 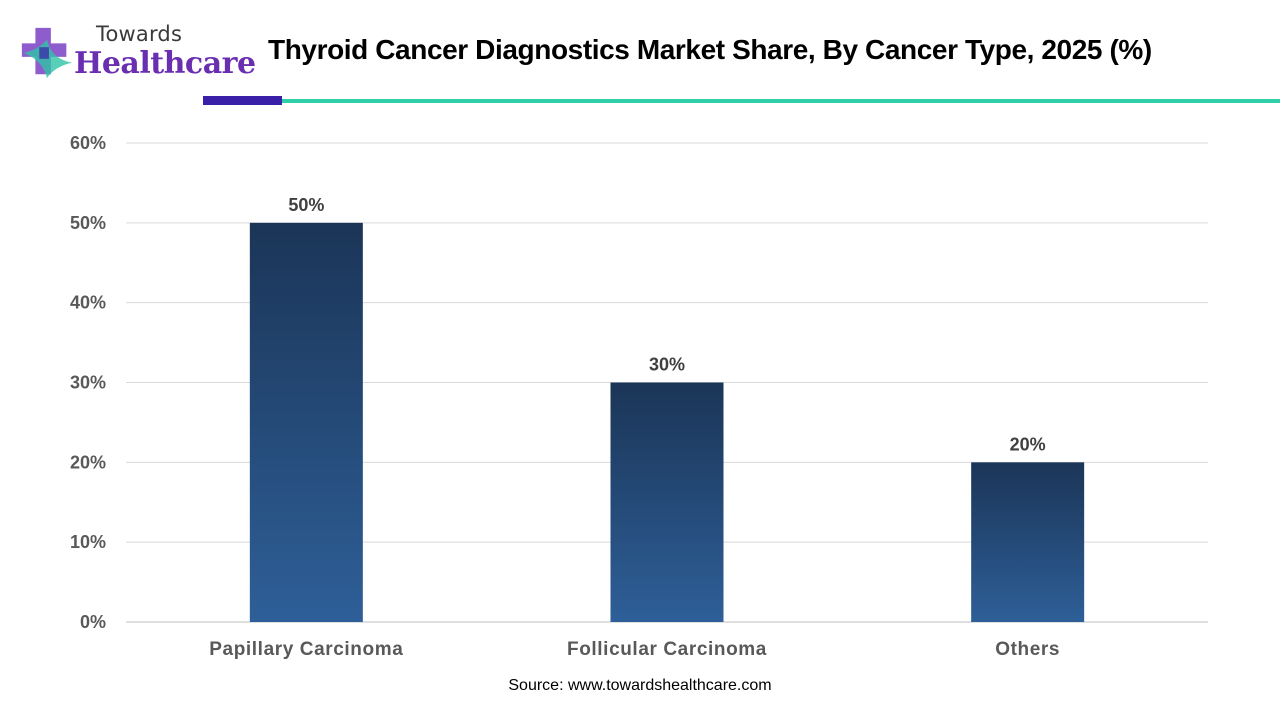 I want to click on x-tick-label: Papillary Carcinoma, so click(x=306, y=649).